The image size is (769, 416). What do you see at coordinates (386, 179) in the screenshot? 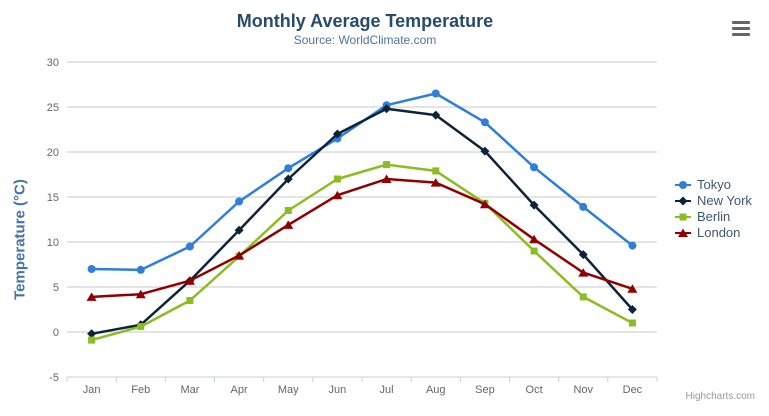
I see `data-point-london-jul` at bounding box center [386, 179].